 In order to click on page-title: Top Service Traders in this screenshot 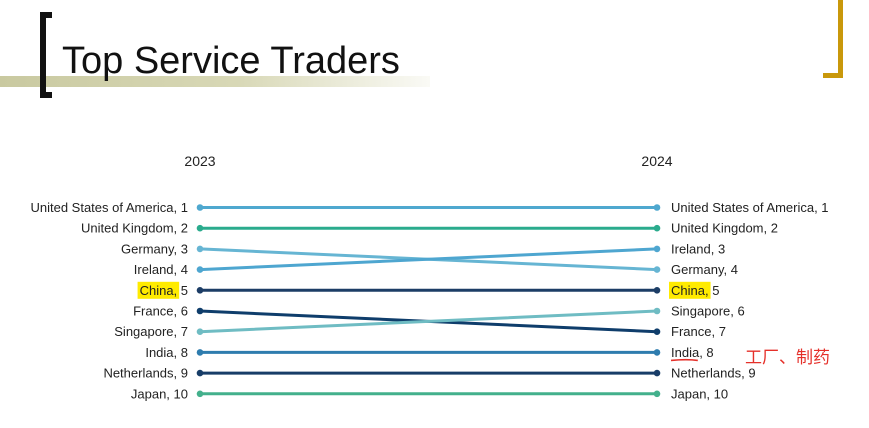, I will do `click(231, 61)`.